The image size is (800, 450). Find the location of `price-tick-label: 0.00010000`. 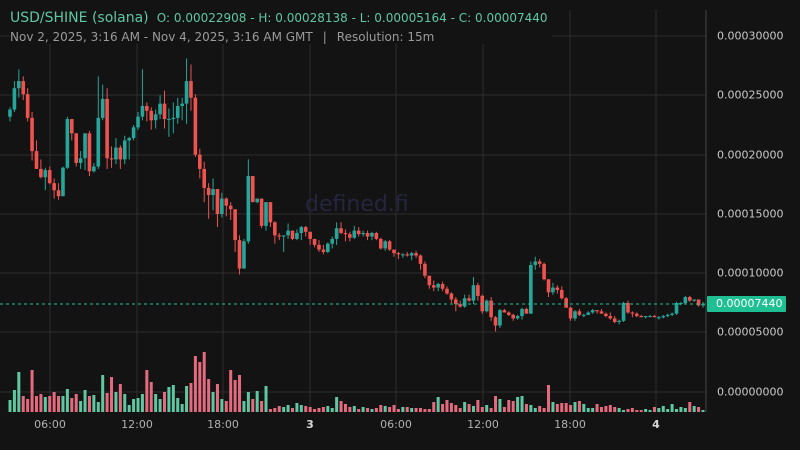

price-tick-label: 0.00010000 is located at coordinates (750, 273).